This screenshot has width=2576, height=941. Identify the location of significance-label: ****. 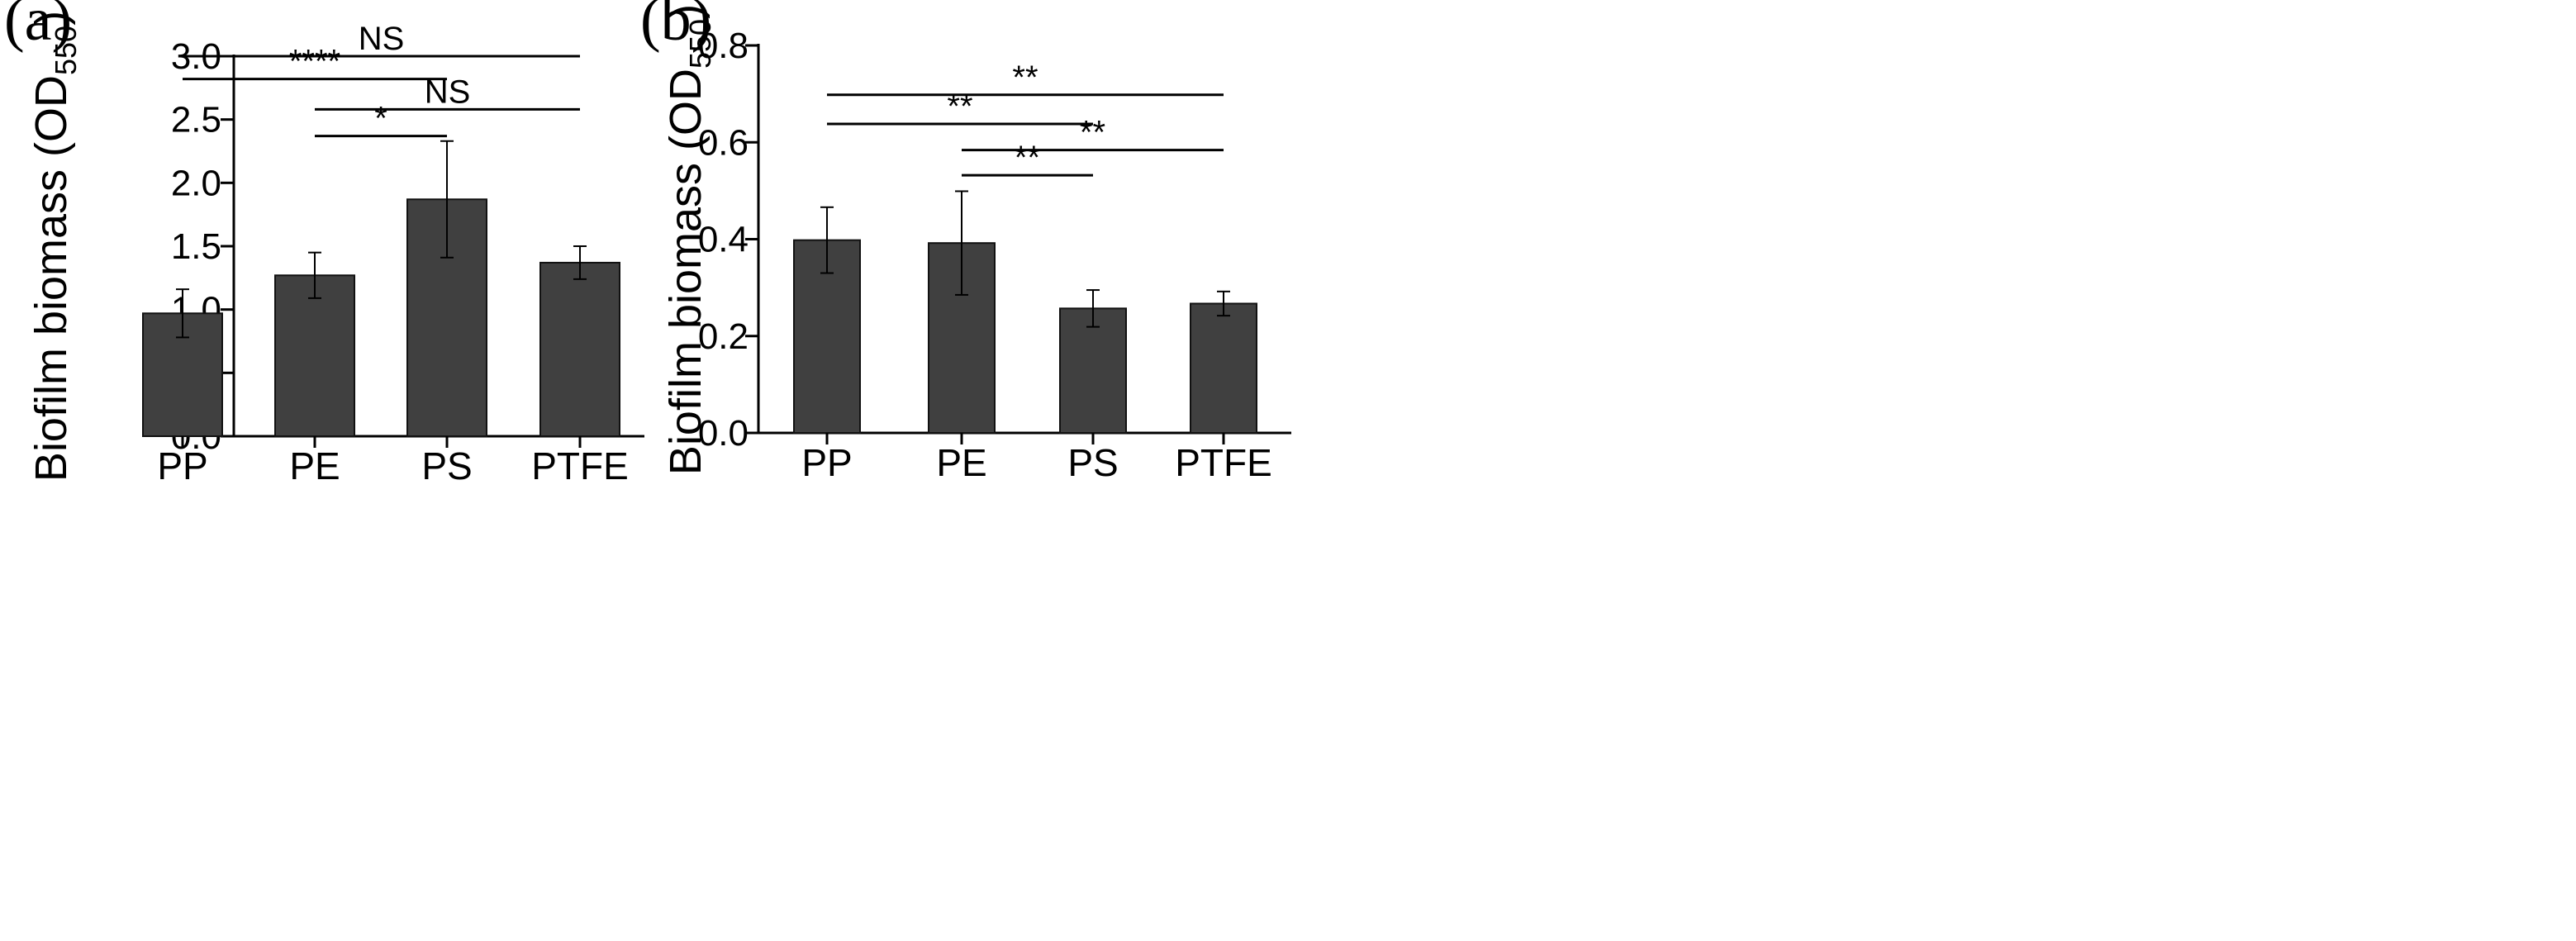
(314, 62).